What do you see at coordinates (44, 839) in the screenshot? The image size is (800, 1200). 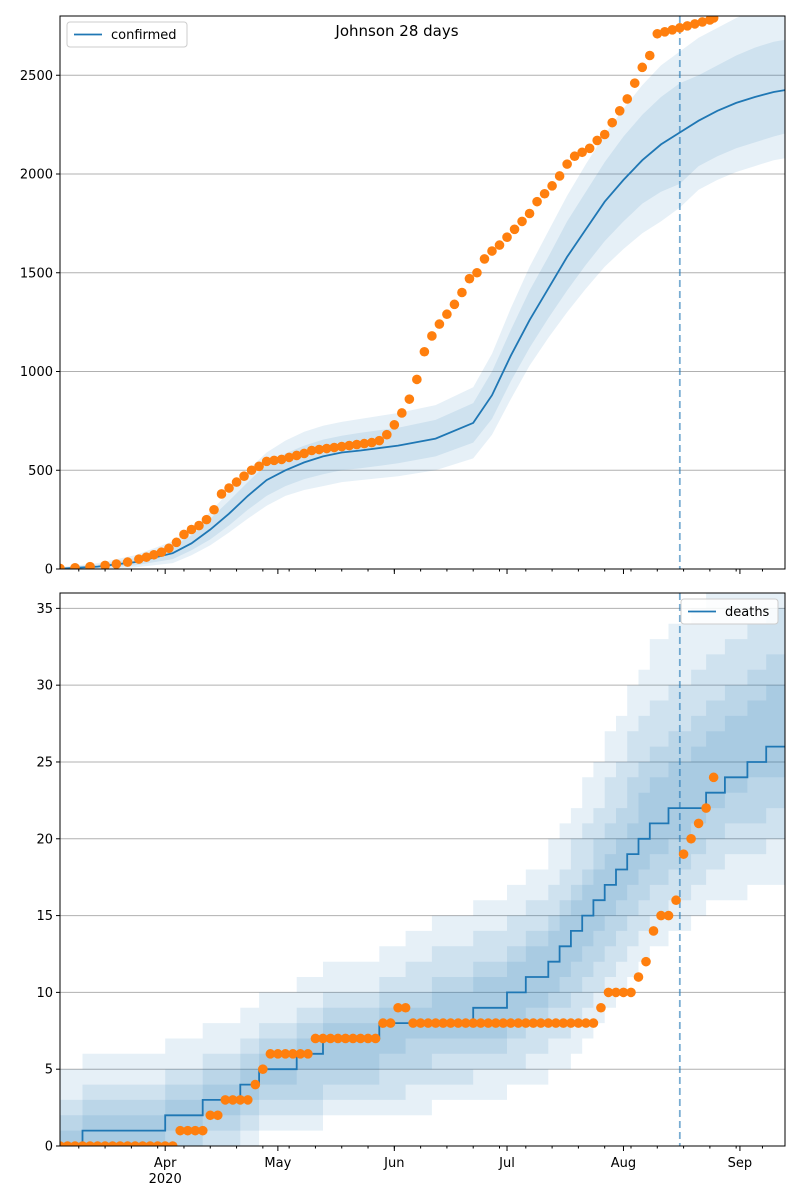 I see `y-tick-label: 20` at bounding box center [44, 839].